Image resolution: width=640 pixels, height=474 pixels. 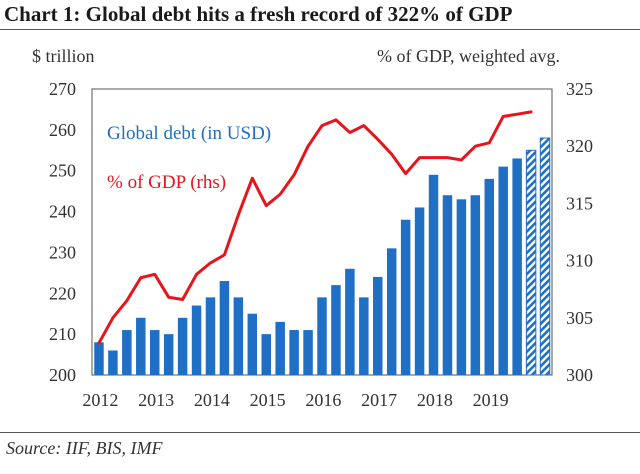 I want to click on x-tick-label-2014: 2014, so click(x=212, y=400).